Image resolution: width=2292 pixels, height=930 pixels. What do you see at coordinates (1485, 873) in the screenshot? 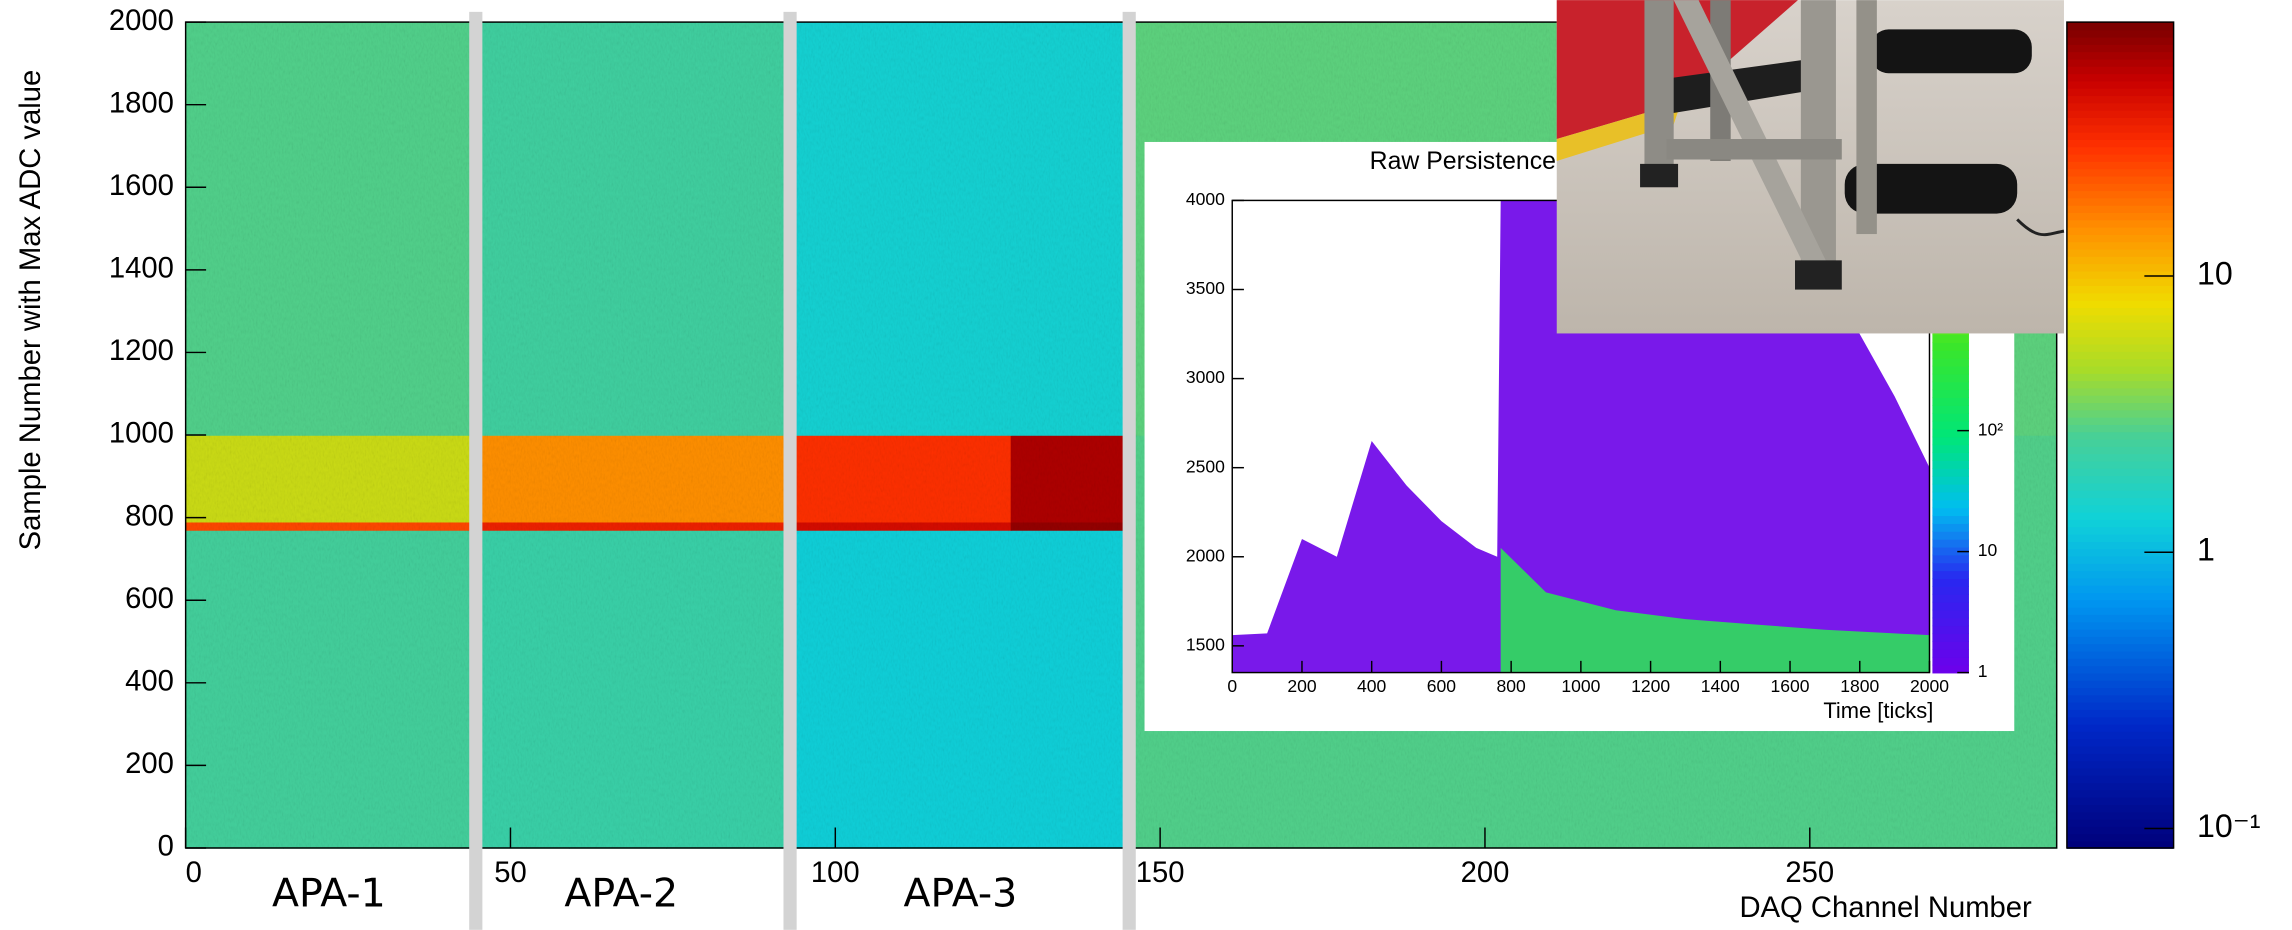
I see `x-tick-label: 200` at bounding box center [1485, 873].